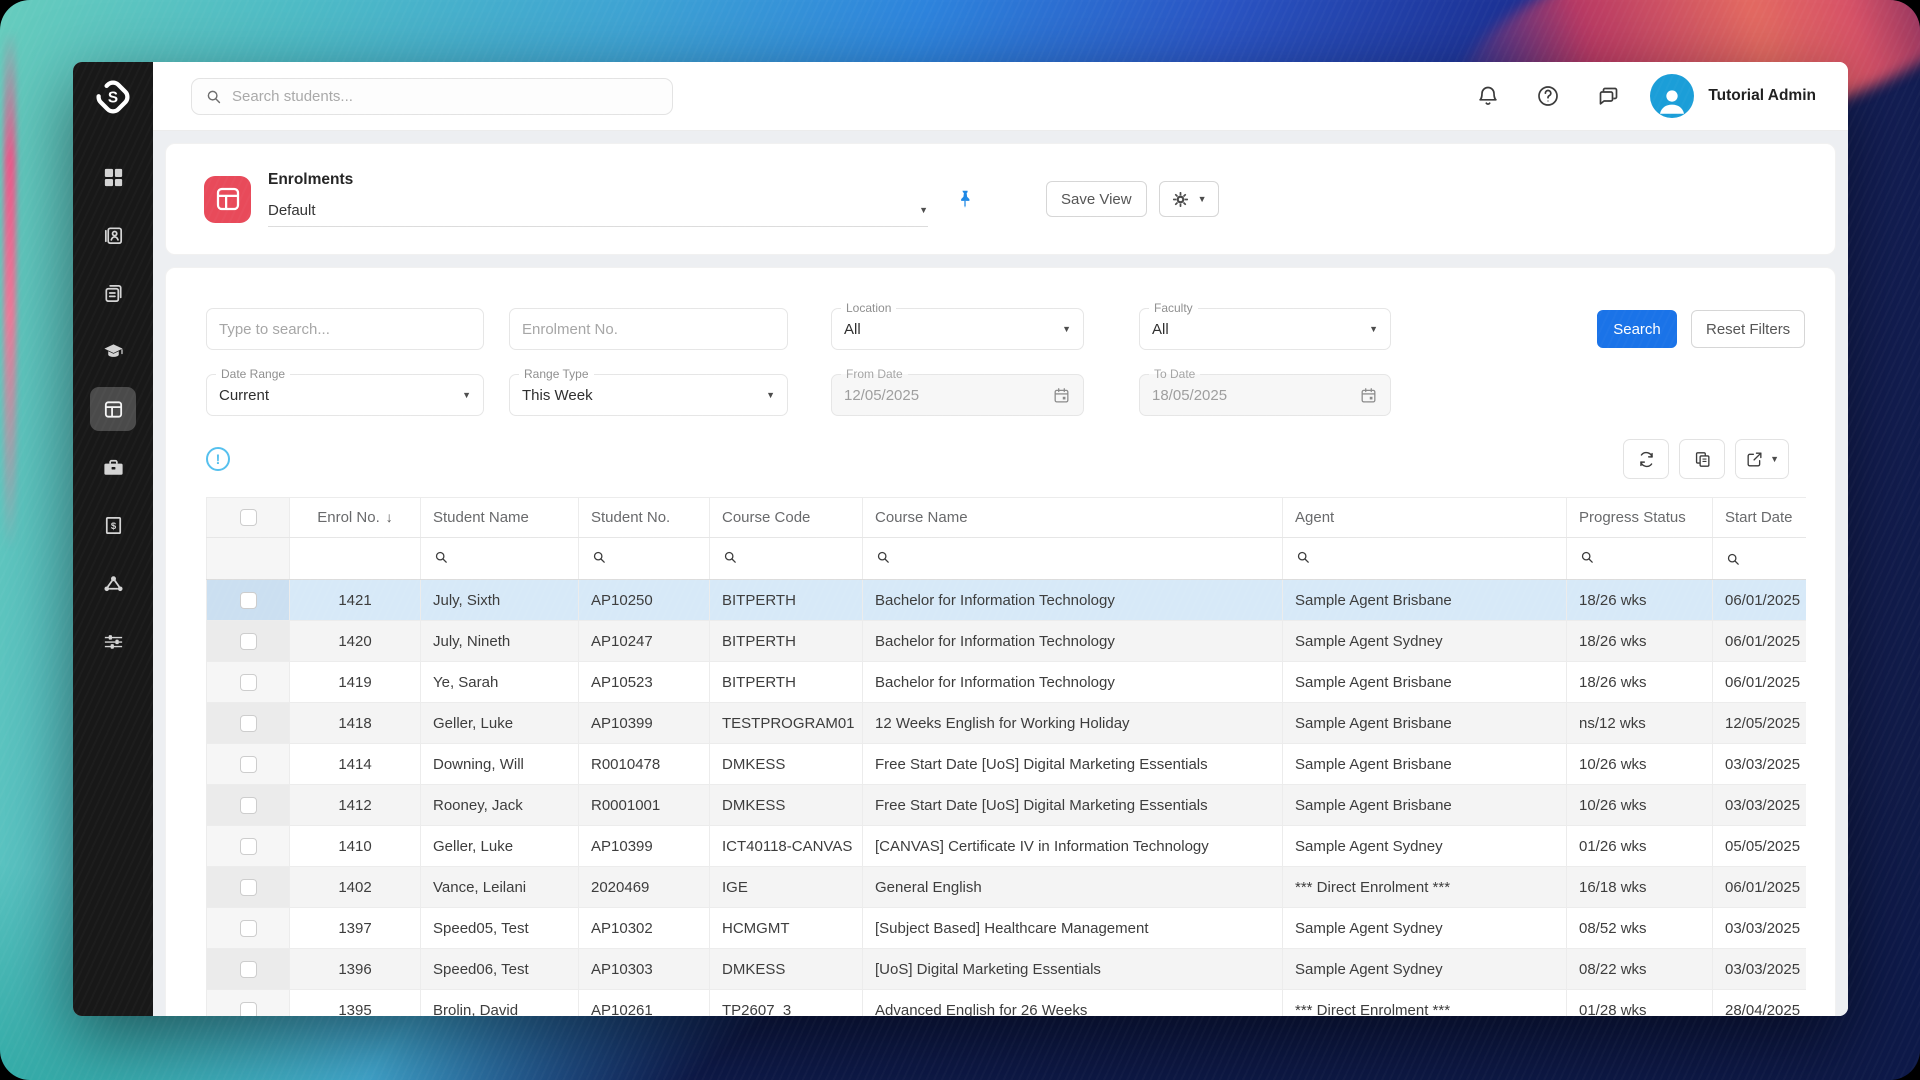 This screenshot has width=1920, height=1080. What do you see at coordinates (1424, 558) in the screenshot?
I see `filter-cell-agent` at bounding box center [1424, 558].